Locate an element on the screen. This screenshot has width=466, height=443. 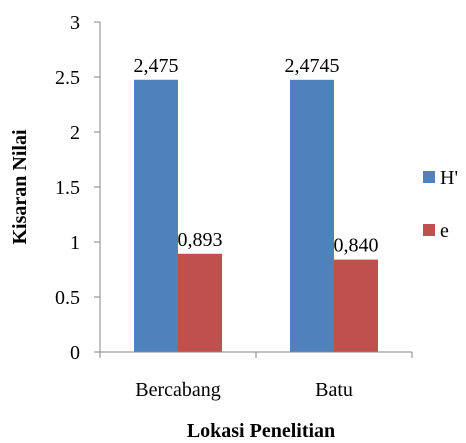
y-axis-ticks: 0 0.5 1 1.5 2 2.5 3 is located at coordinates (77, 188).